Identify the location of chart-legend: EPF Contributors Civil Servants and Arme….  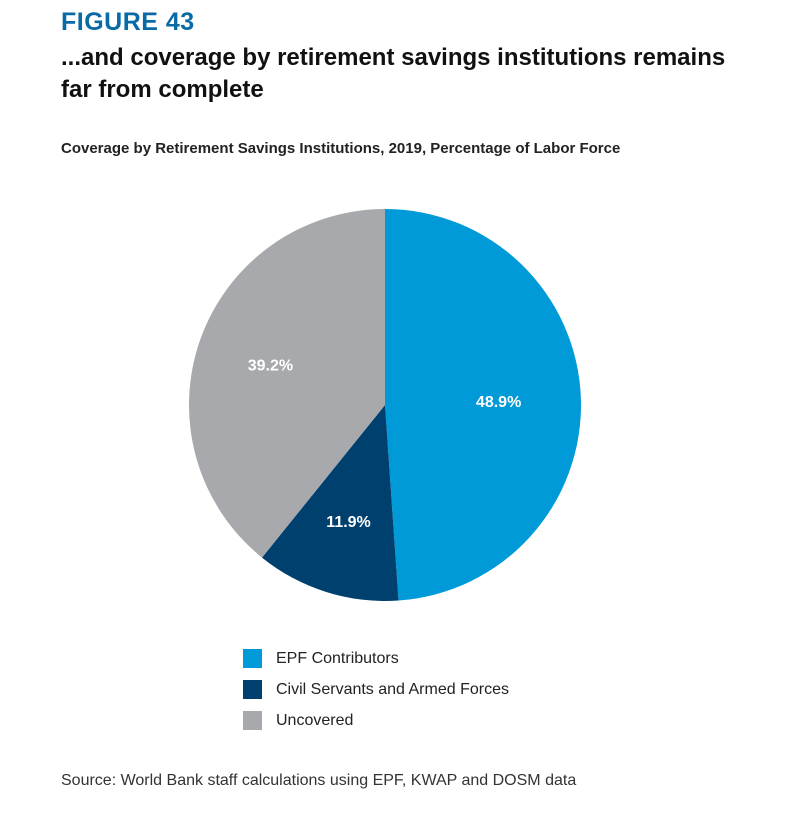
(376, 689).